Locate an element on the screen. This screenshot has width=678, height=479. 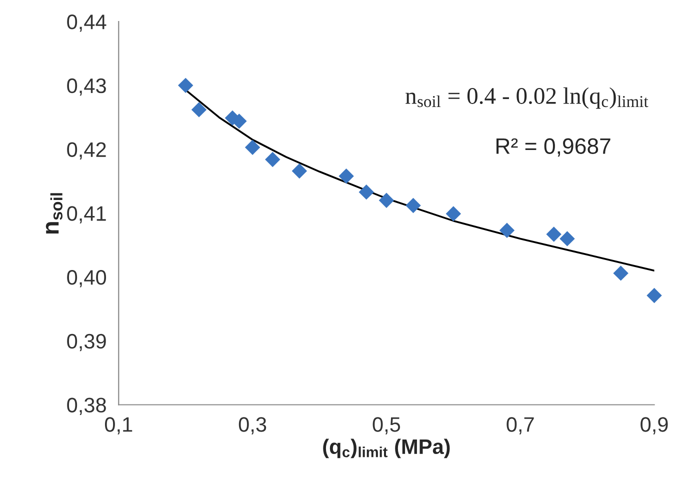
x-tick-label: 0,9 is located at coordinates (654, 425).